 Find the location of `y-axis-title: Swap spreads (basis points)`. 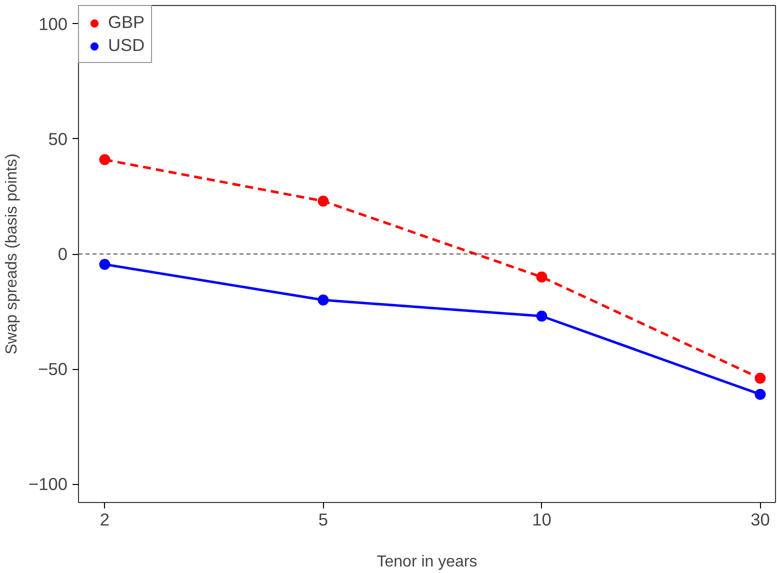

y-axis-title: Swap spreads (basis points) is located at coordinates (11, 254).